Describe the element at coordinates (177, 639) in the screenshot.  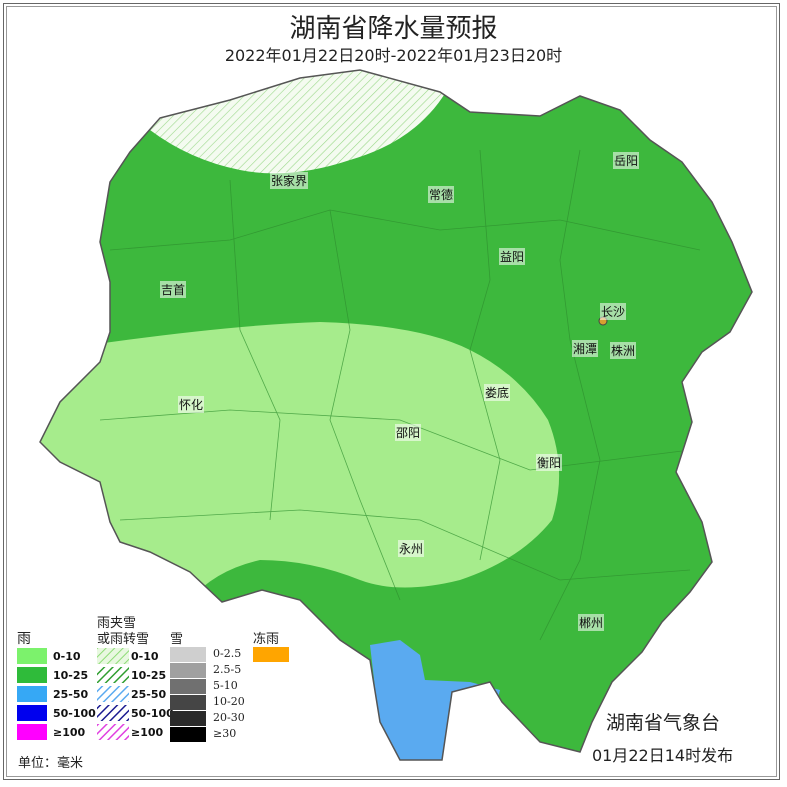
I see `legend-snow-title: 雪` at that location.